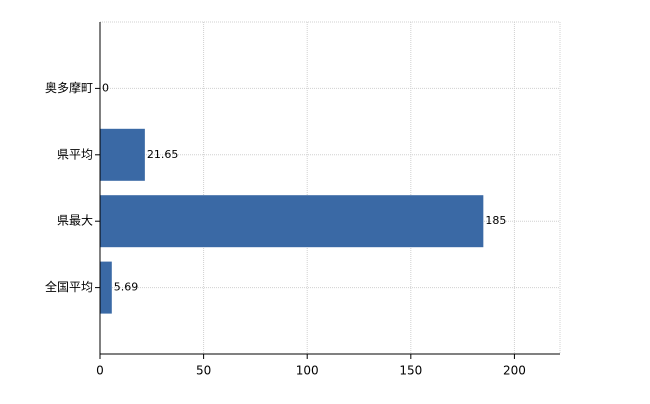  I want to click on y-tick-label: 県平均, so click(75, 154).